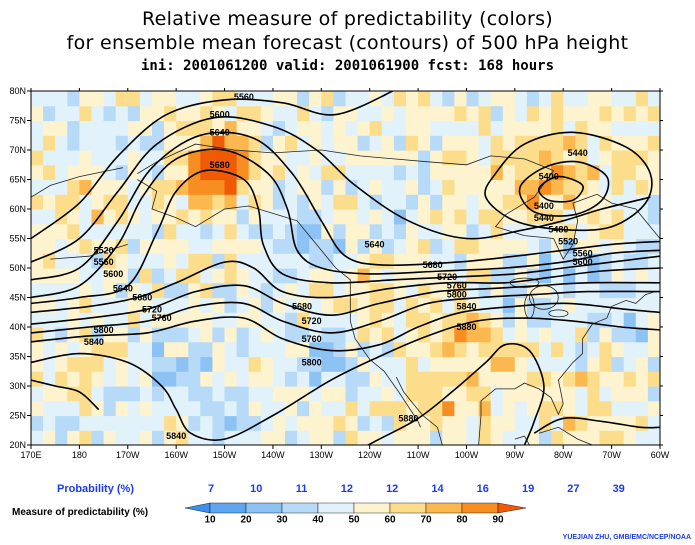 The height and width of the screenshot is (545, 695). I want to click on lon-tick-label: 140W, so click(273, 455).